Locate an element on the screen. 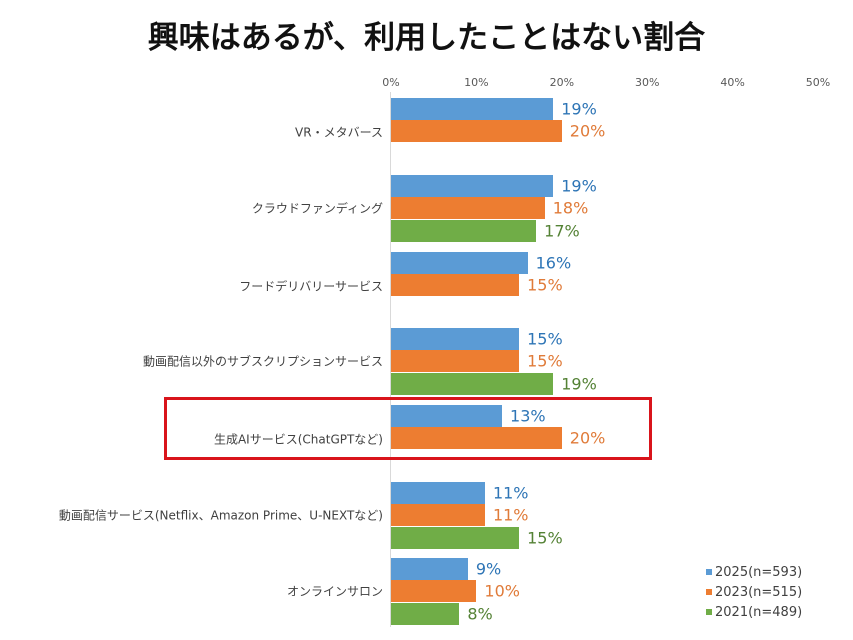 The width and height of the screenshot is (853, 640). category-label: 動画配信以外のサブスクリプションサービス is located at coordinates (262, 361).